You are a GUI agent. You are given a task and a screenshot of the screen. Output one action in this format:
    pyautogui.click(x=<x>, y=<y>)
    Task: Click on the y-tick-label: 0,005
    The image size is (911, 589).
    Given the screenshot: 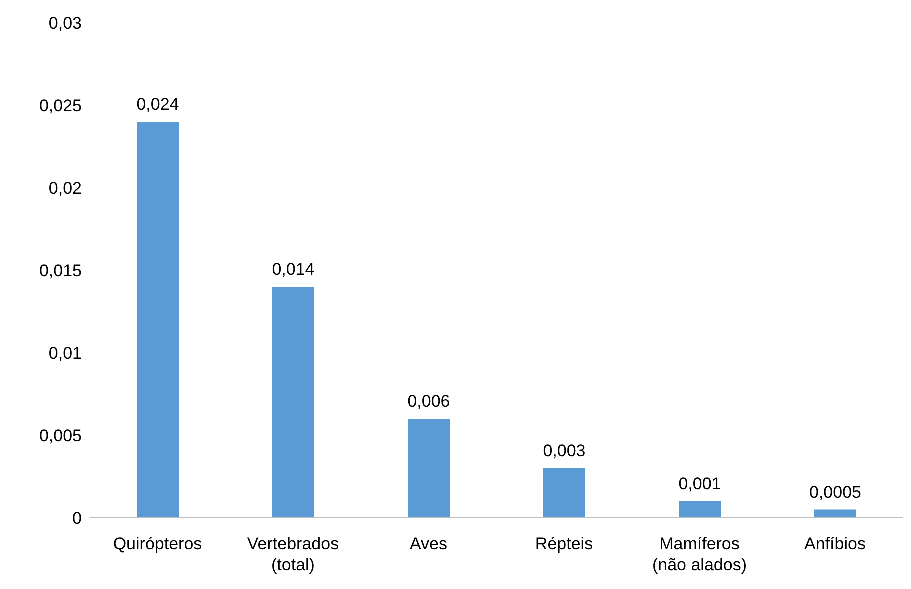 What is the action you would take?
    pyautogui.click(x=60, y=436)
    